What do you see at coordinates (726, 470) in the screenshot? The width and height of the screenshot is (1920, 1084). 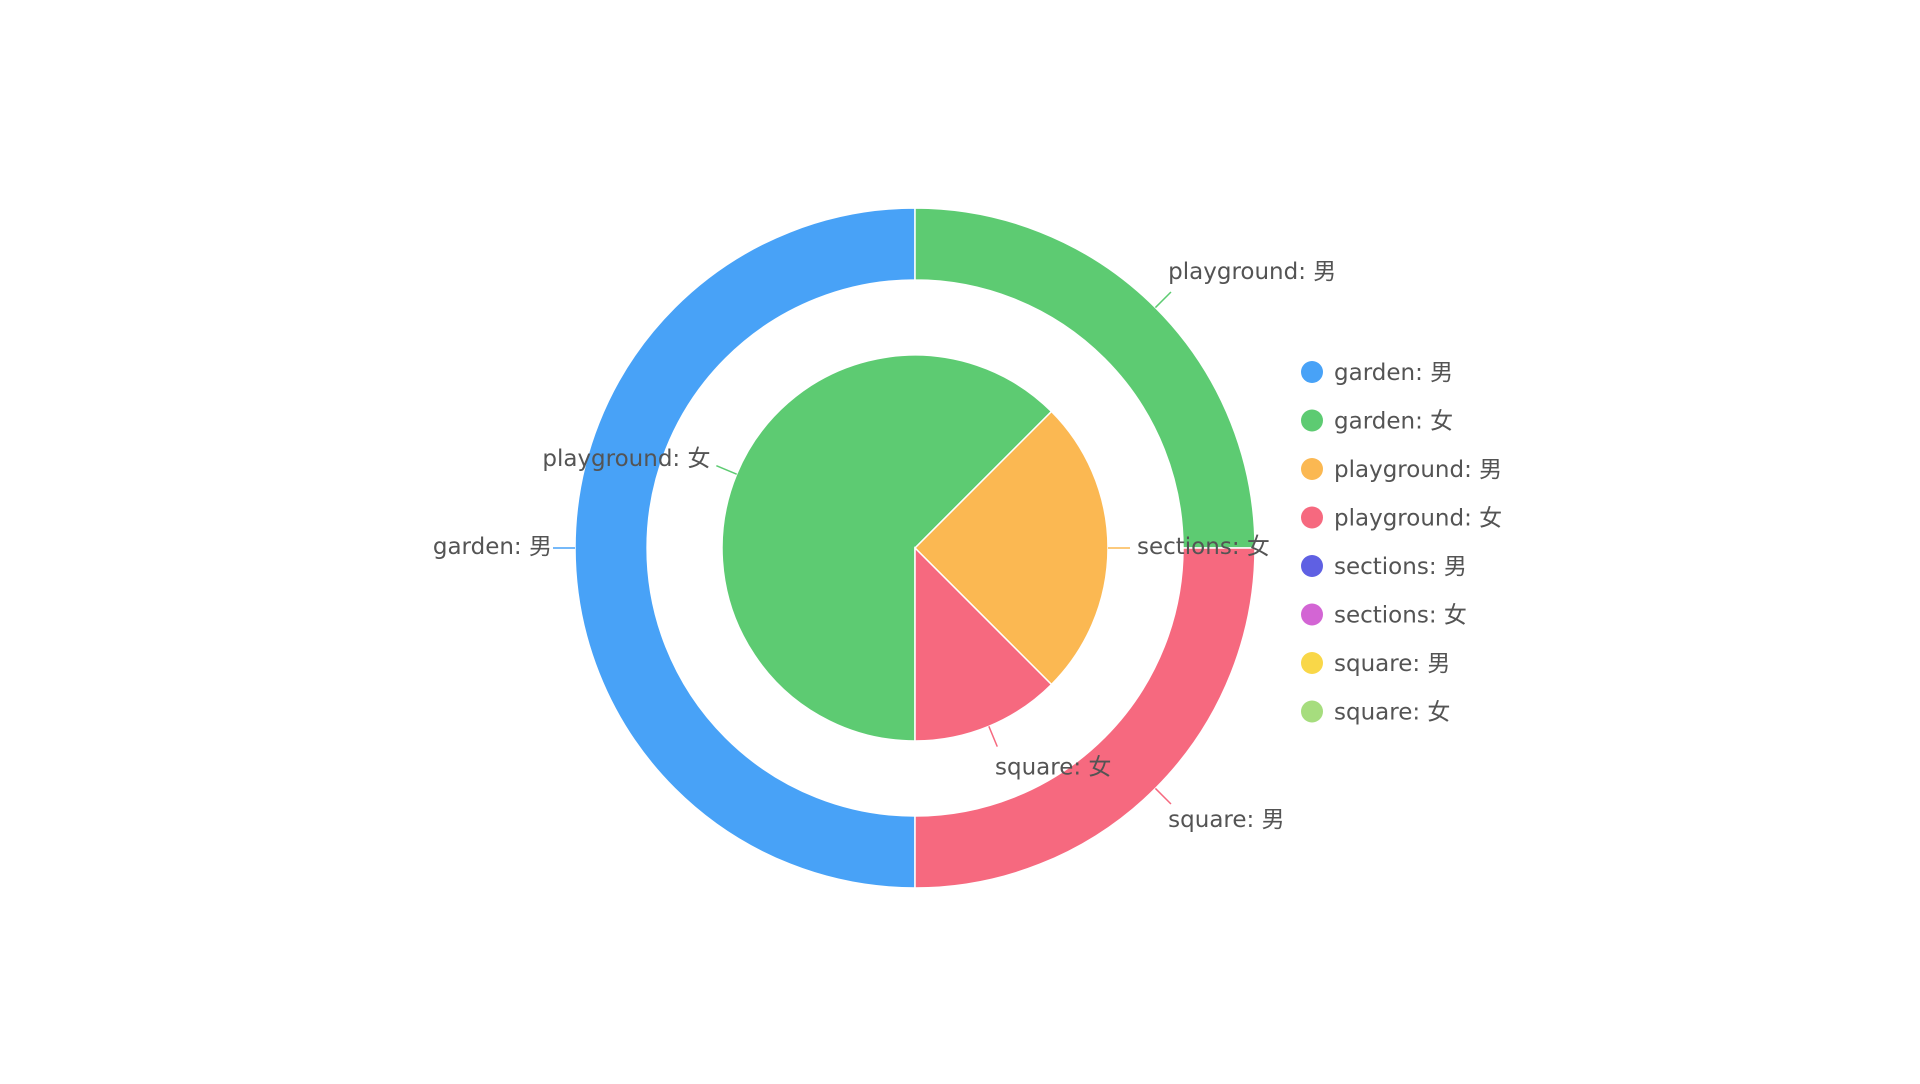 I see `label-line-playground-female` at bounding box center [726, 470].